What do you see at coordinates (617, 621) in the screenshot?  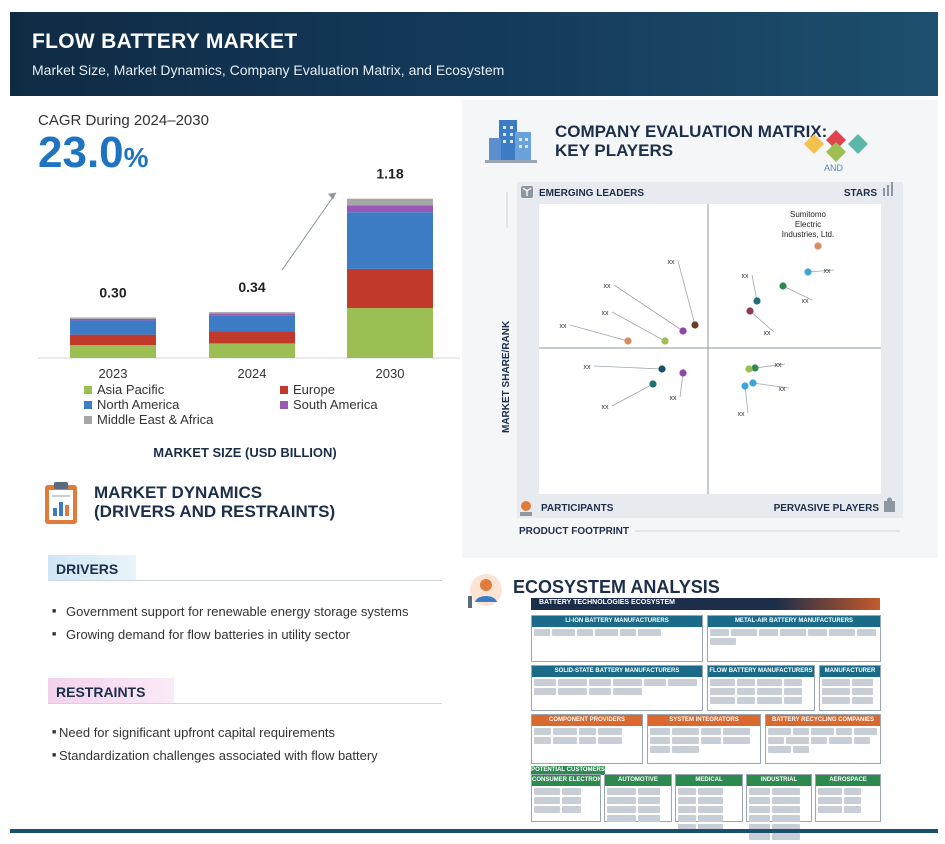 I see `eco-group-caption: LI-ION BATTERY MANUFACTURERS` at bounding box center [617, 621].